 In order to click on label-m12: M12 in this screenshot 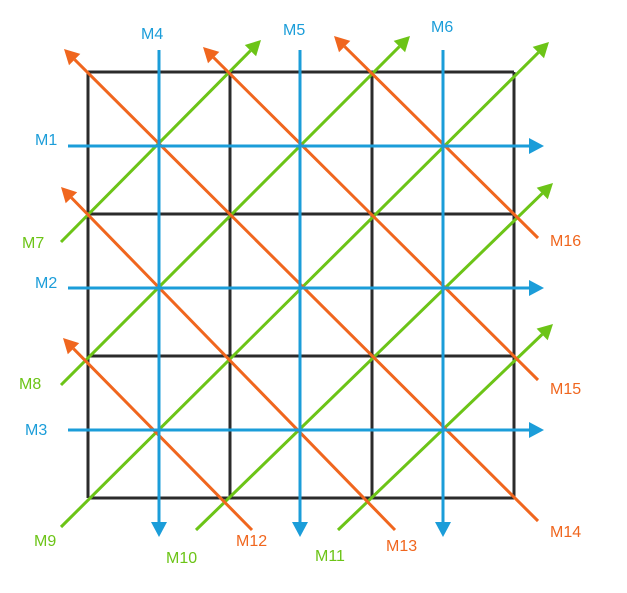, I will do `click(251, 541)`.